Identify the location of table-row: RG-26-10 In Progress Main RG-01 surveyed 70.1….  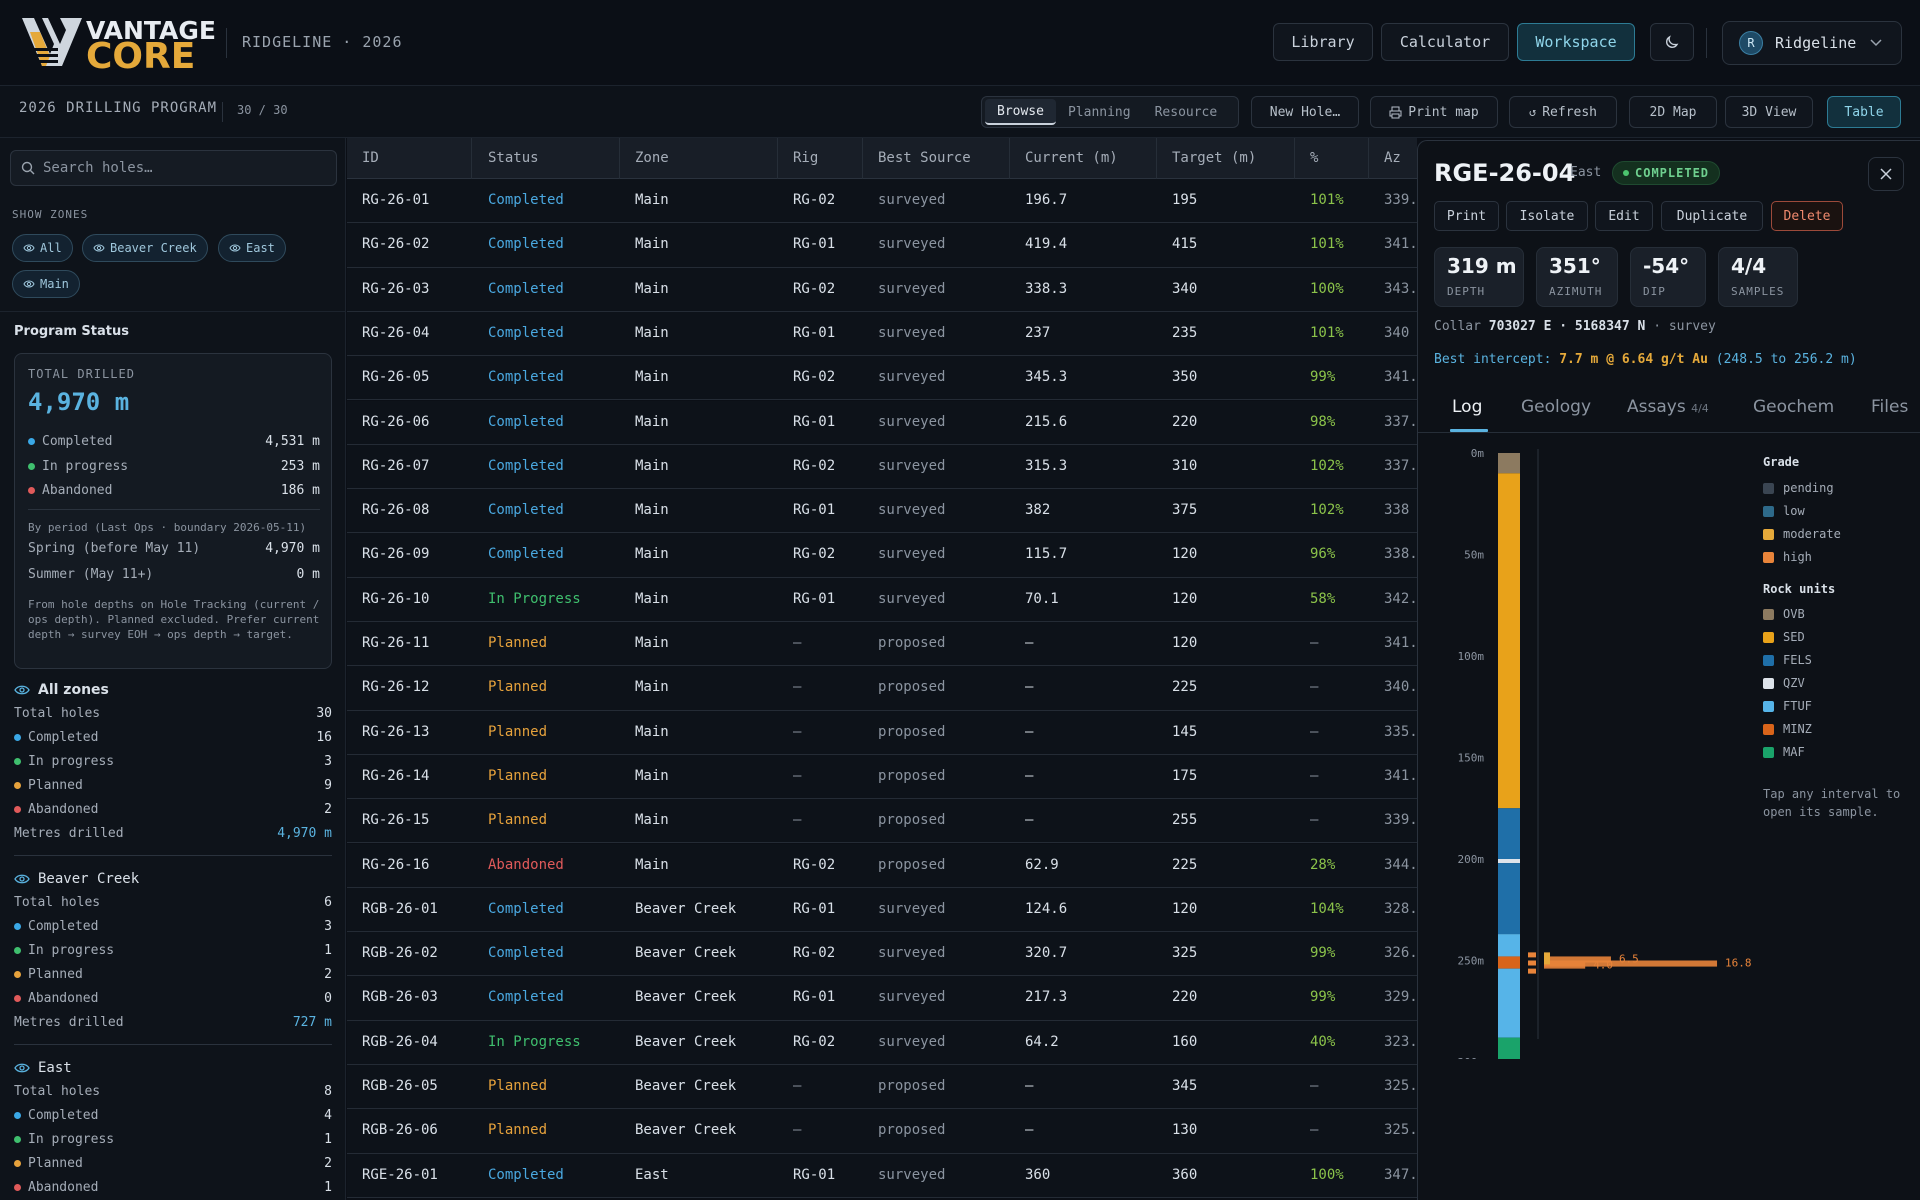
(882, 599).